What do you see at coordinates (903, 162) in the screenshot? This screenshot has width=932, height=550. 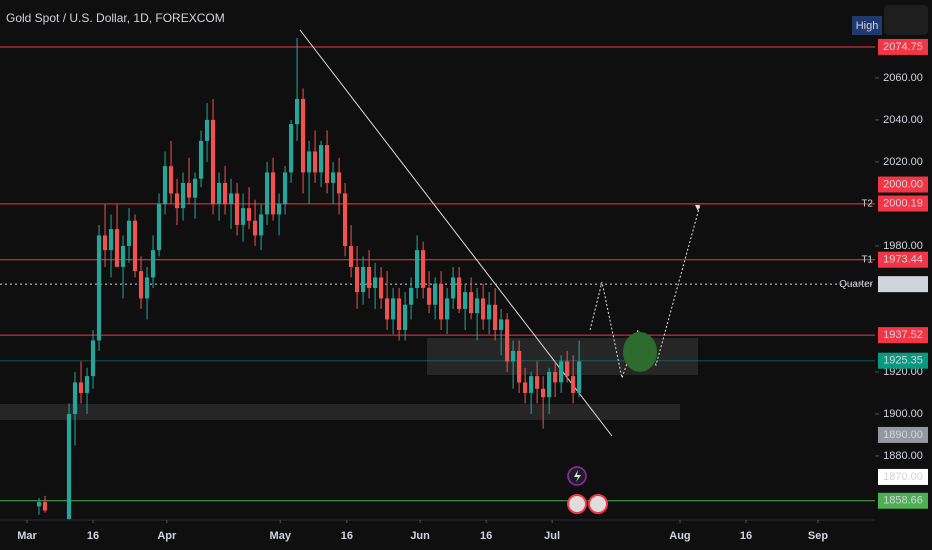 I see `y-tick-label: 2020.00` at bounding box center [903, 162].